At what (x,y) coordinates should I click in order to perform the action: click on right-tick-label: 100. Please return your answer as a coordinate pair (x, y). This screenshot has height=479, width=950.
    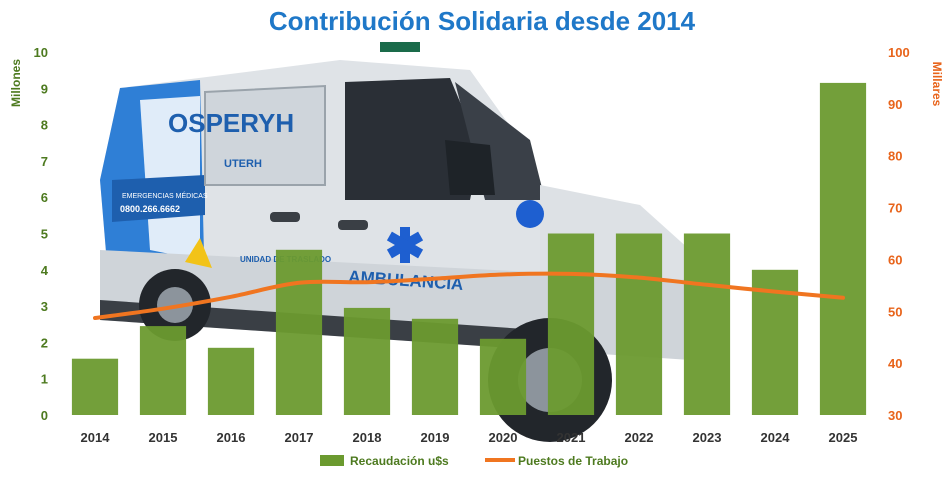
    Looking at the image, I should click on (899, 52).